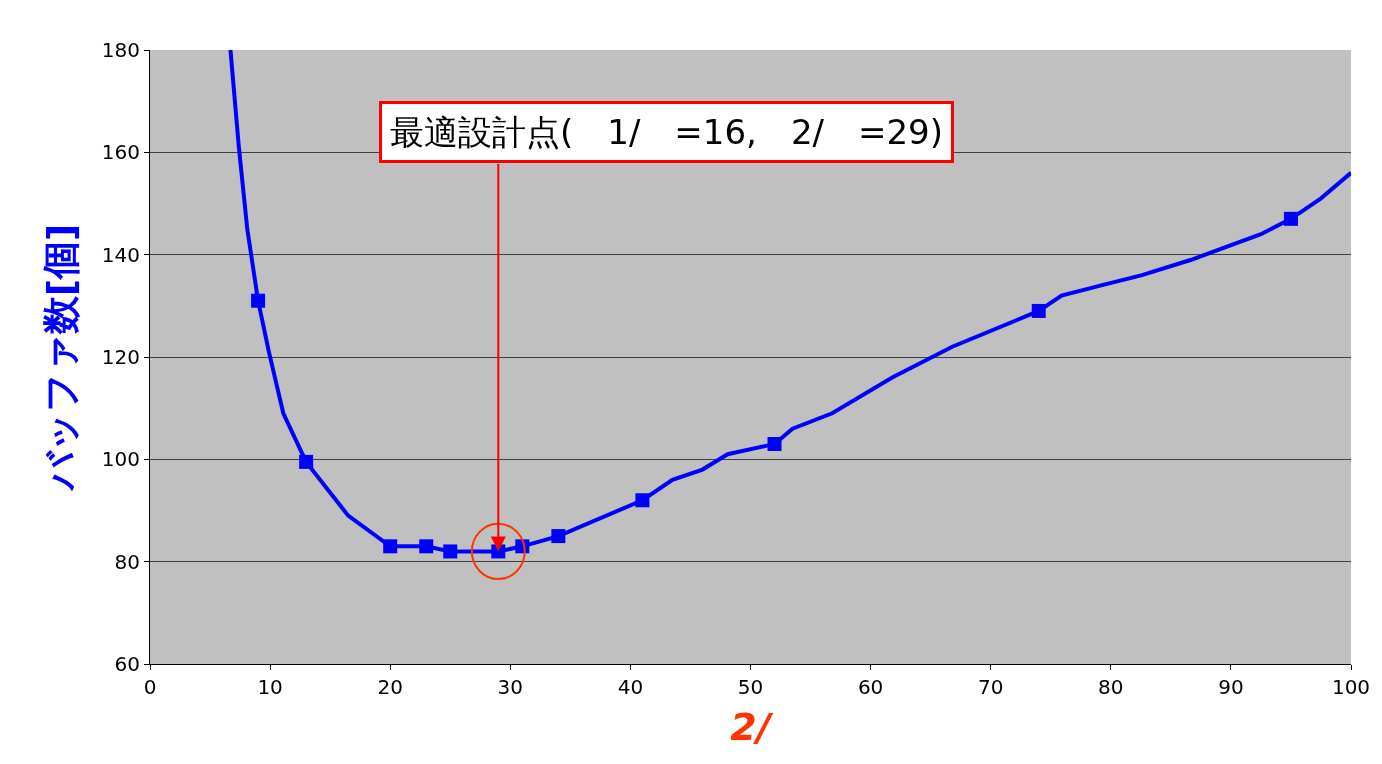 Image resolution: width=1382 pixels, height=764 pixels. What do you see at coordinates (150, 687) in the screenshot?
I see `x-tick-label: 0` at bounding box center [150, 687].